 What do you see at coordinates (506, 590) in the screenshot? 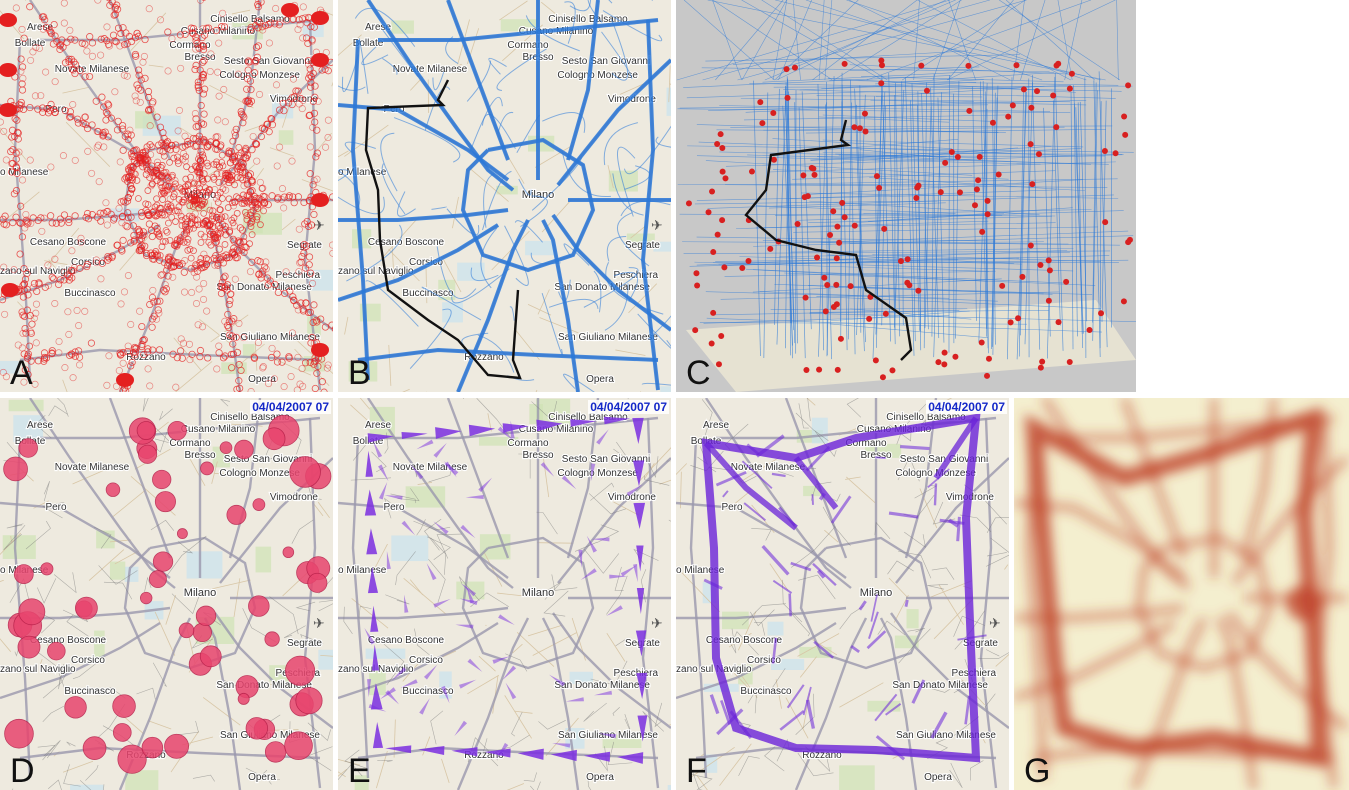
I see `flow-arrows` at bounding box center [506, 590].